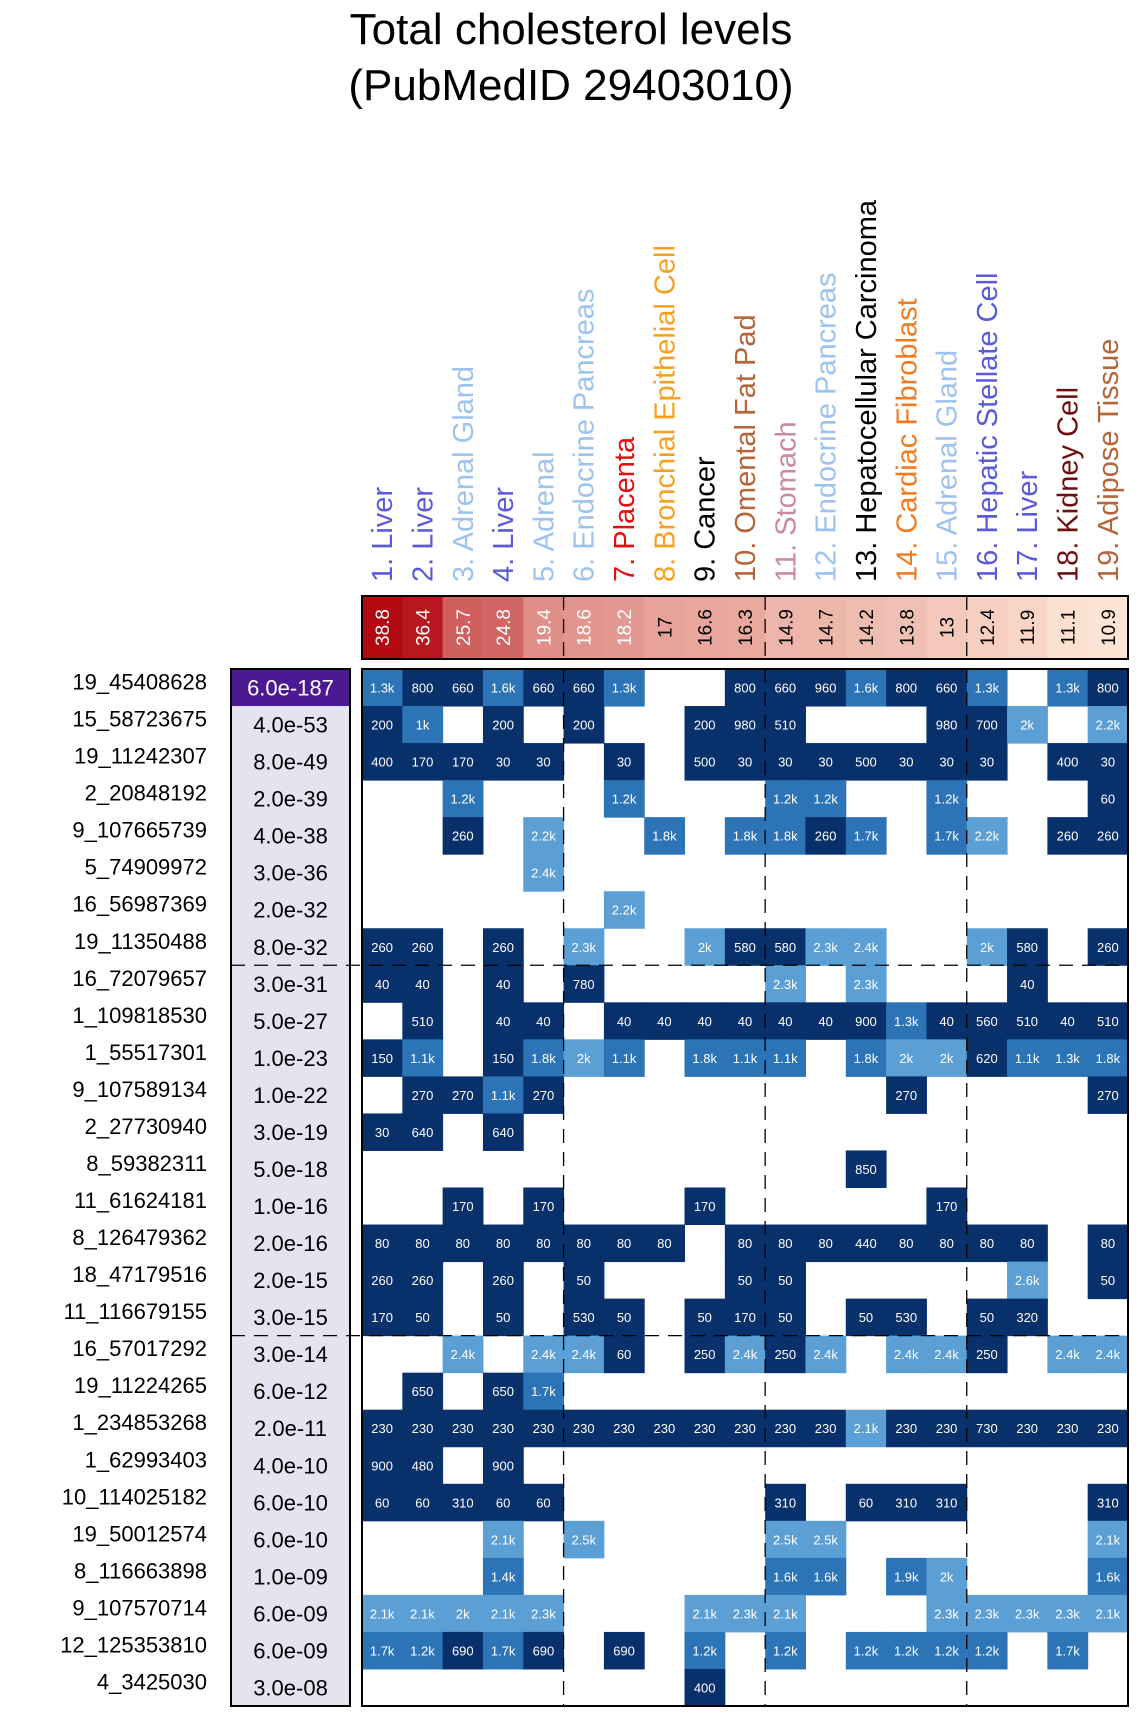 Image resolution: width=1143 pixels, height=1714 pixels. Describe the element at coordinates (146, 1163) in the screenshot. I see `row-label: 8_59382311` at that location.